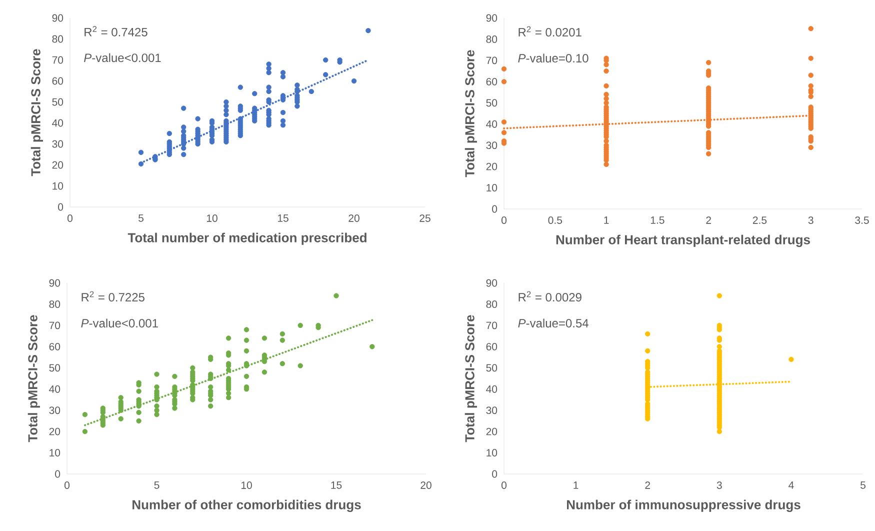  I want to click on x-tick-label: 4, so click(791, 485).